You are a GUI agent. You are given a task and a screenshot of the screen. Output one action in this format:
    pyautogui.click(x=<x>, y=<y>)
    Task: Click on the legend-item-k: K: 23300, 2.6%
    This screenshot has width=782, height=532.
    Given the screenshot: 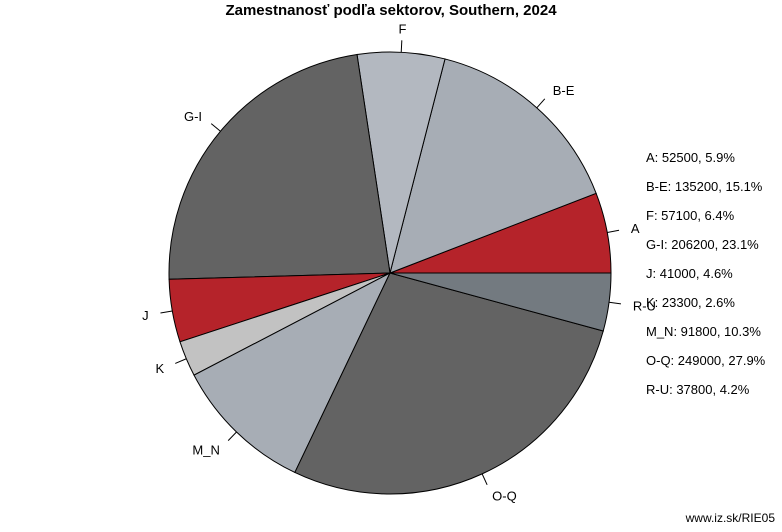 What is the action you would take?
    pyautogui.click(x=690, y=302)
    